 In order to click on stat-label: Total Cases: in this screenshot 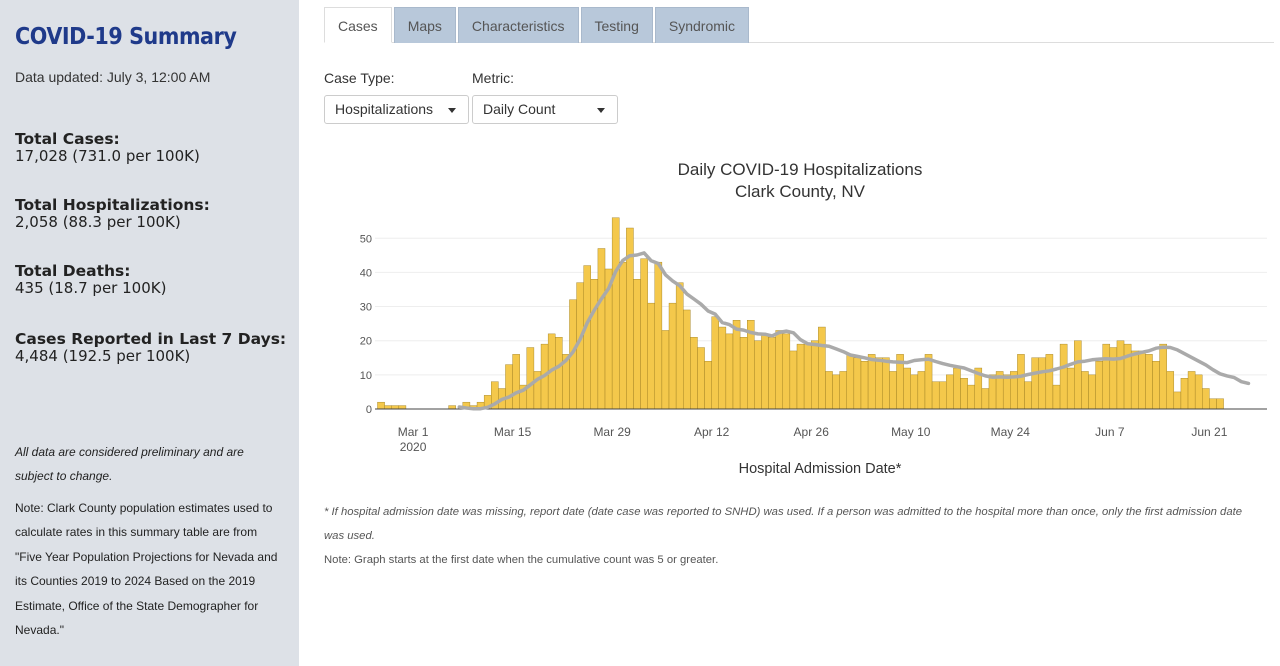, I will do `click(67, 139)`.